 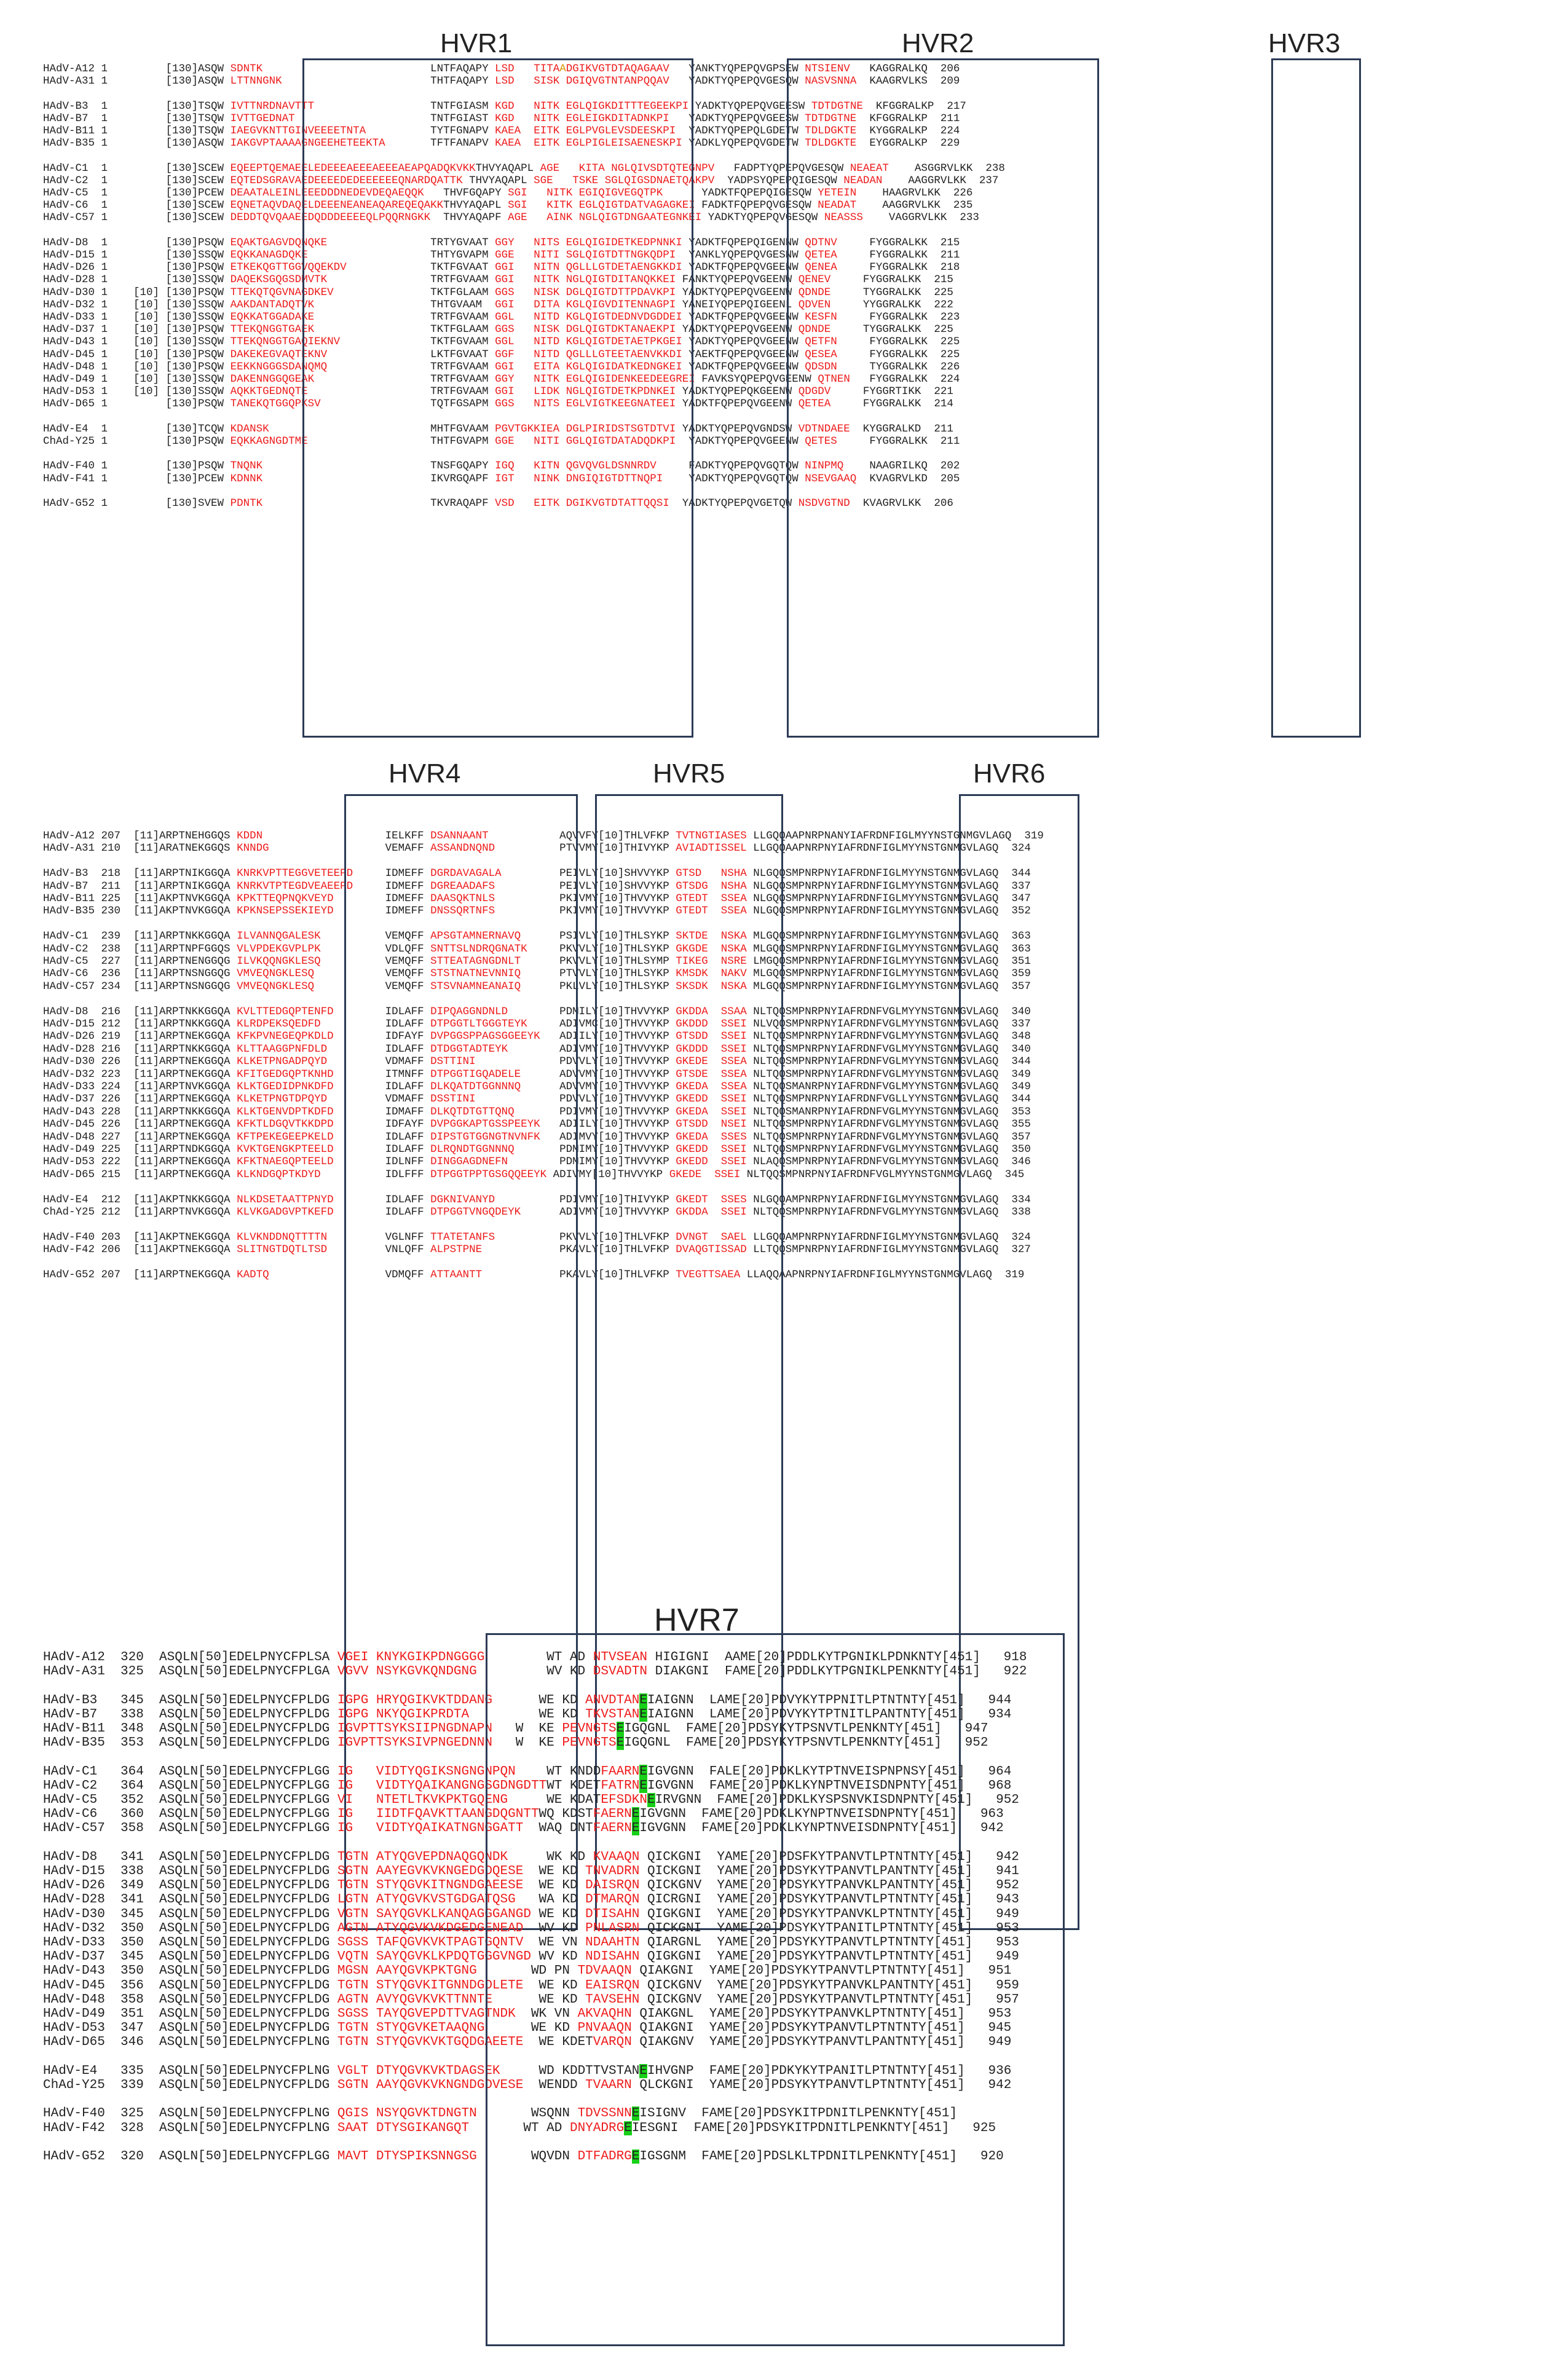 I want to click on residue-segment: AQVVFY[10]THLVFKP, so click(x=614, y=836).